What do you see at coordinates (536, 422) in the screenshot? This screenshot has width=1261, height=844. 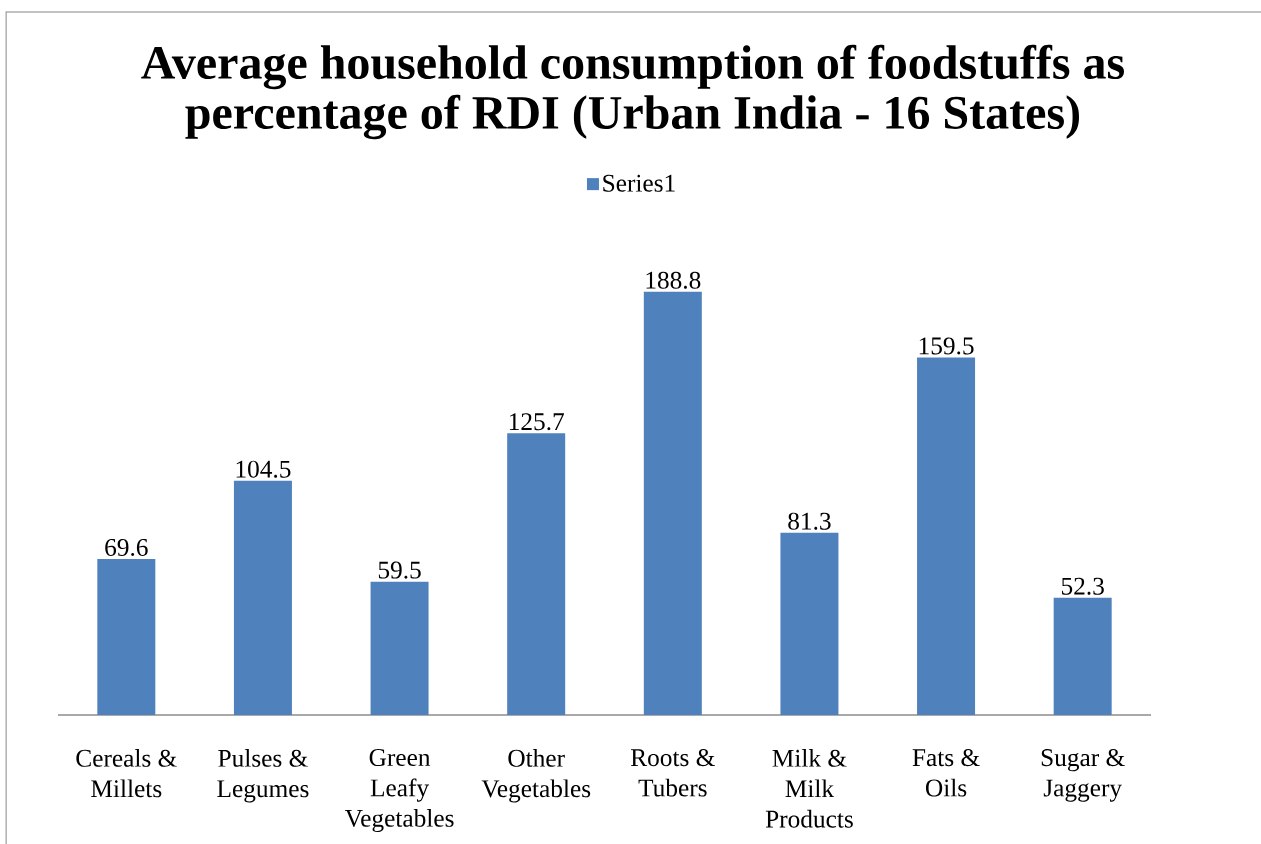 I see `data-label: 125.7` at bounding box center [536, 422].